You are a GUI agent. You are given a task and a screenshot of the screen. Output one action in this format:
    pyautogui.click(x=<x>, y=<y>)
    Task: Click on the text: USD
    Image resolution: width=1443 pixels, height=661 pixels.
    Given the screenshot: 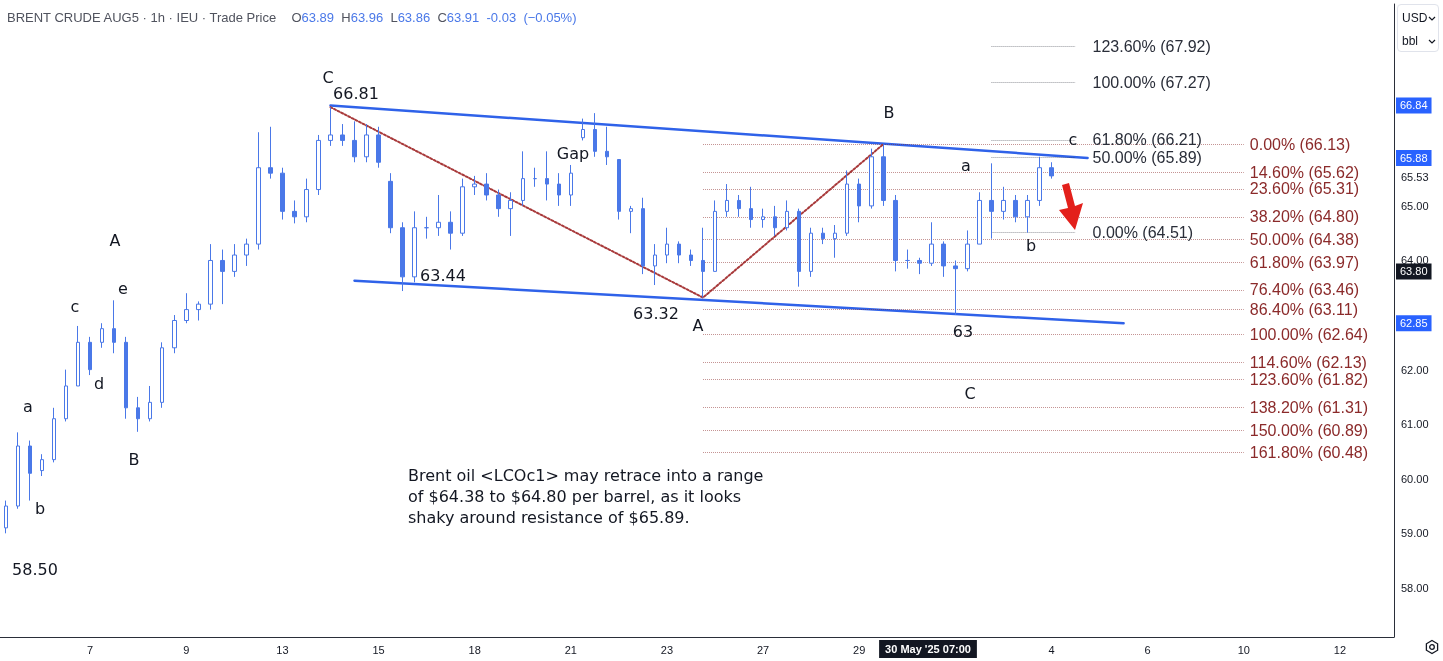 What is the action you would take?
    pyautogui.click(x=1415, y=18)
    